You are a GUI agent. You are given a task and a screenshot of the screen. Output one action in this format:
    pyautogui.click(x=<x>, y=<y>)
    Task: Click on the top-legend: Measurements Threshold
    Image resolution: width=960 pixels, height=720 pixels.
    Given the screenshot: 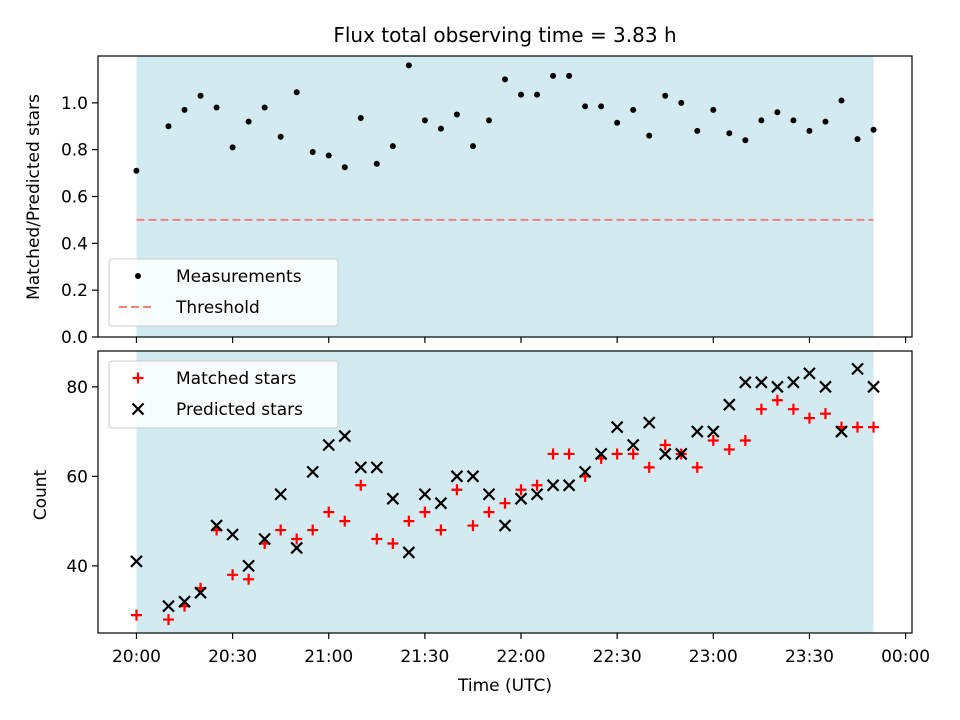 What is the action you would take?
    pyautogui.click(x=223, y=292)
    